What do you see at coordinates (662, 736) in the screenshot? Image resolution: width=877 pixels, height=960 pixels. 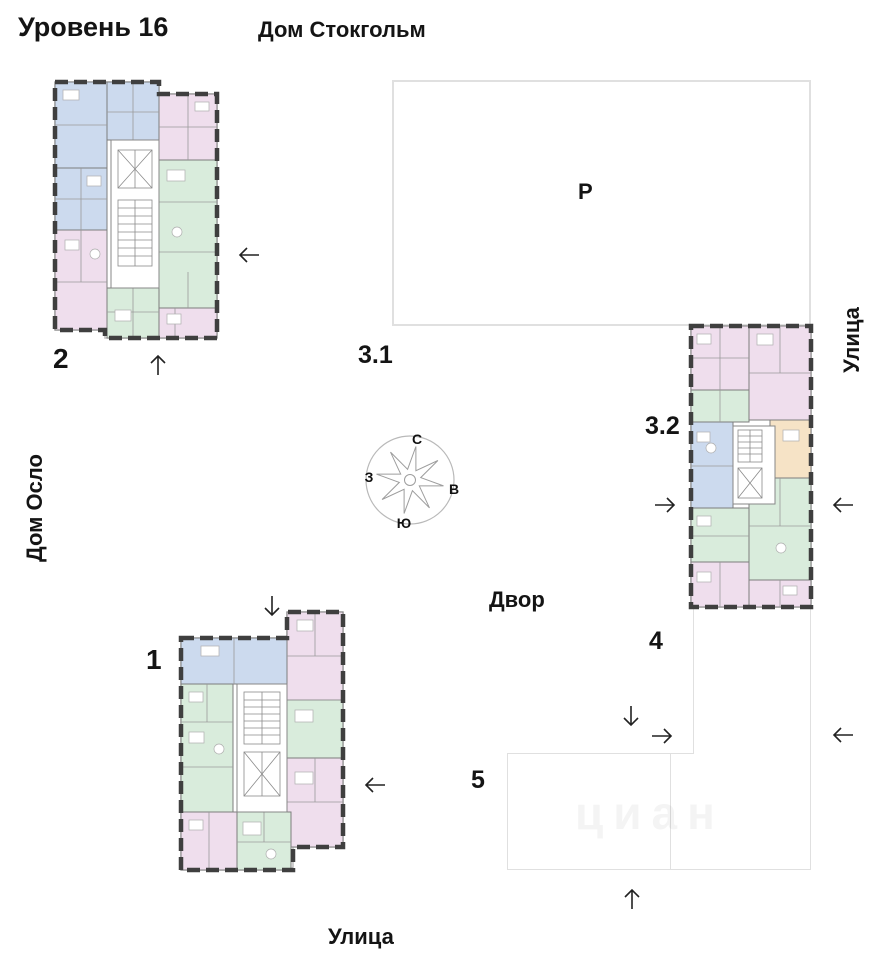 I see `arrow-zone4-right-icon` at bounding box center [662, 736].